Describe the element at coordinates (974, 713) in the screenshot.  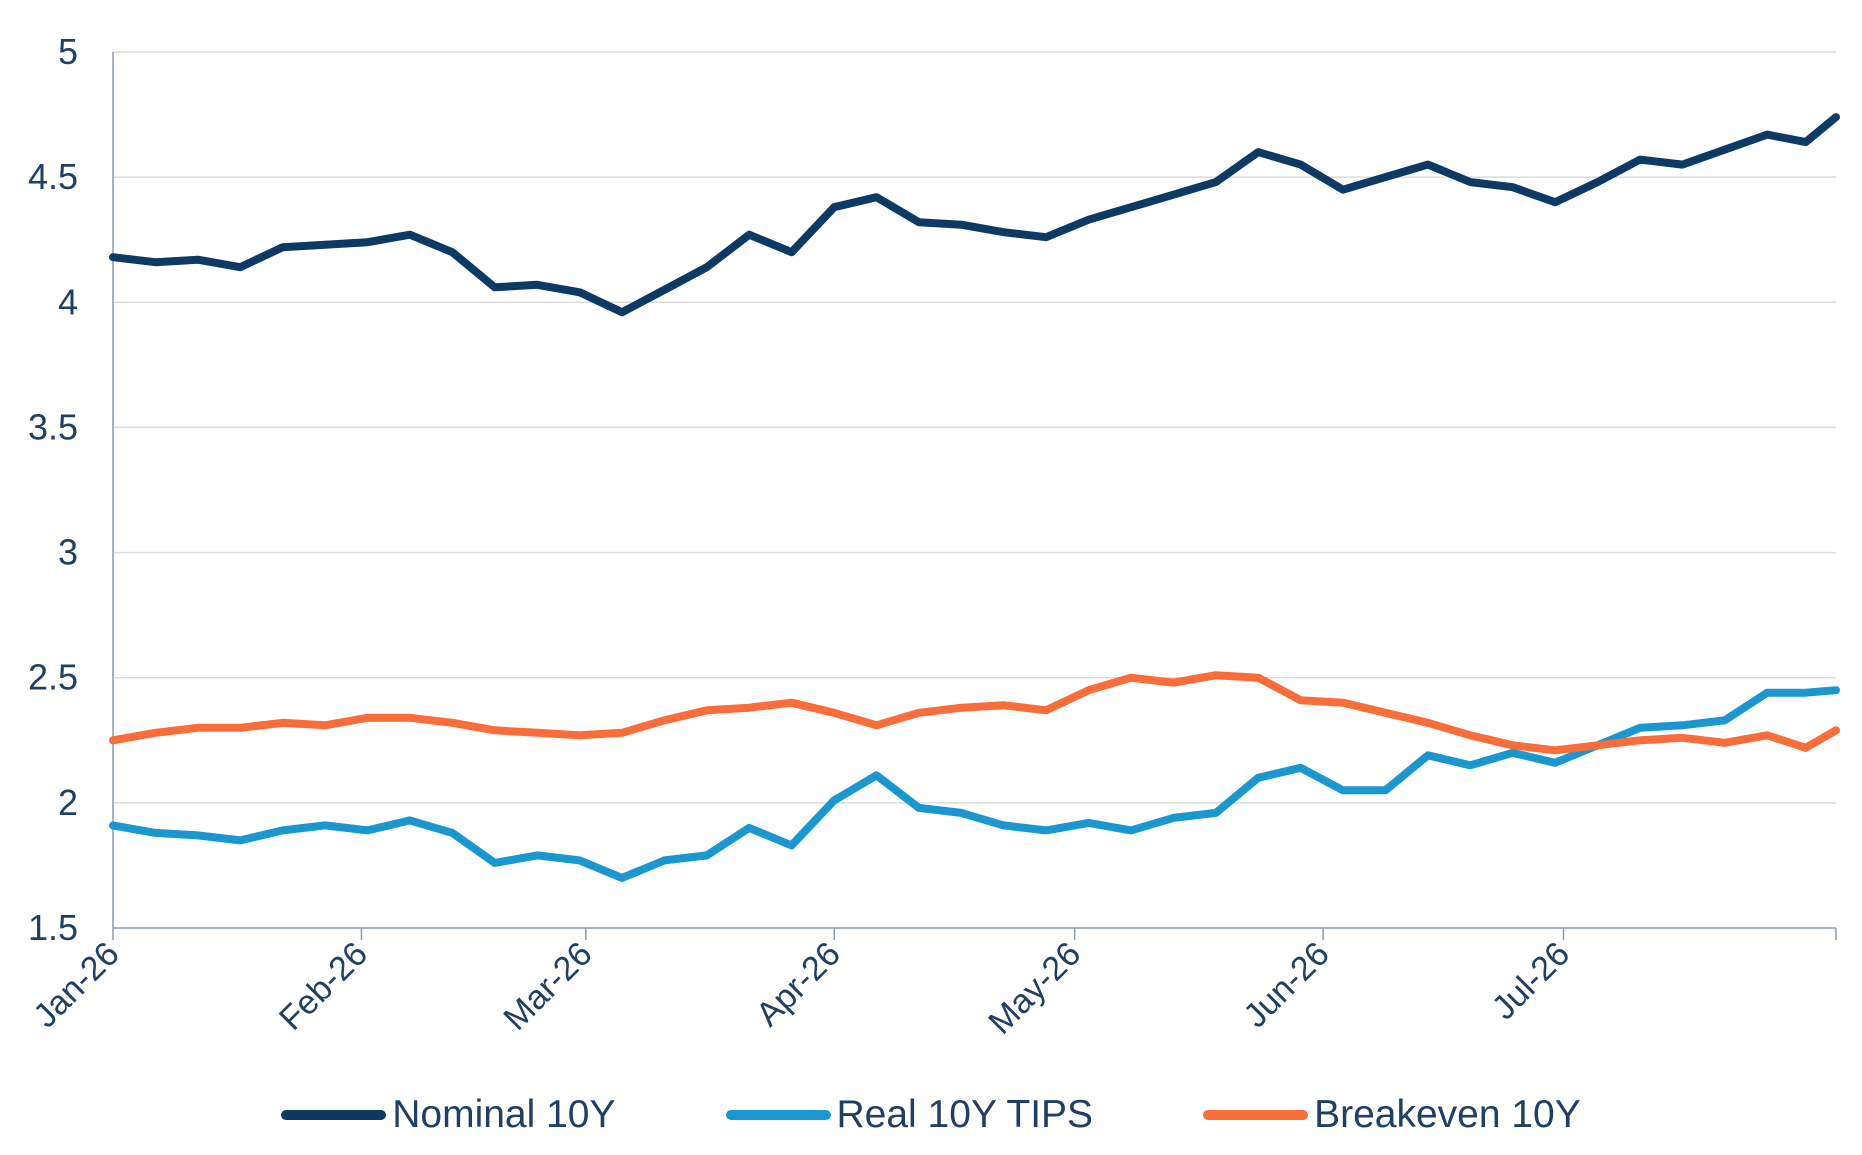
I see `series-line-breakeven` at that location.